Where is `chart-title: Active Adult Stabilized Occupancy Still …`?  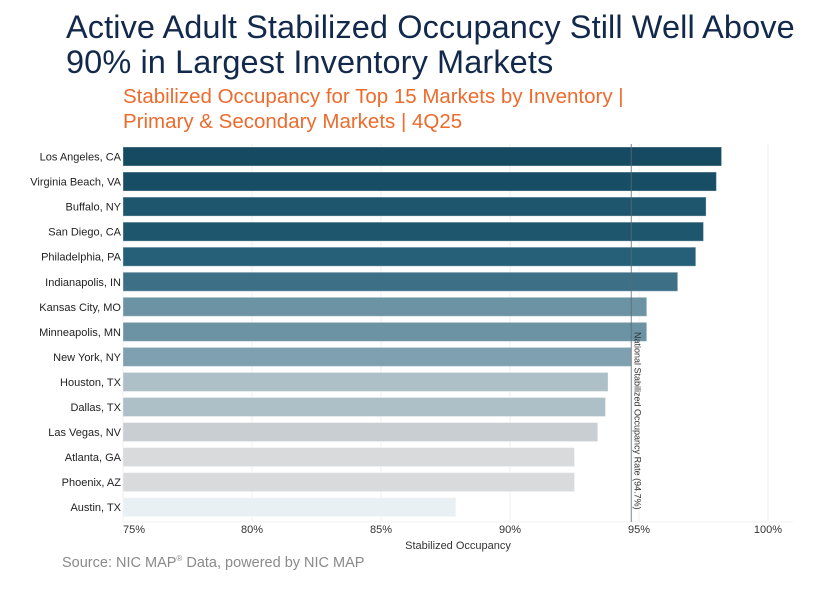
chart-title: Active Adult Stabilized Occupancy Still … is located at coordinates (430, 44).